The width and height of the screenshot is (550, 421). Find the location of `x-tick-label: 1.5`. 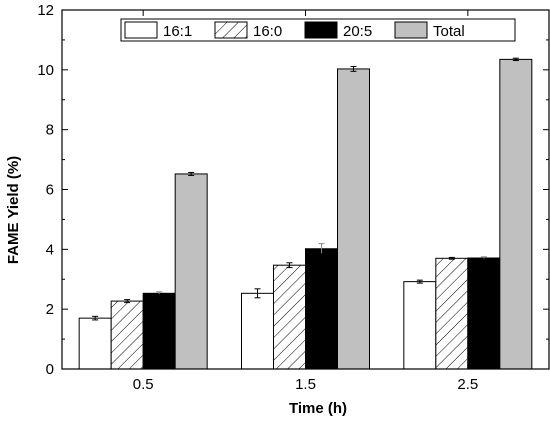

x-tick-label: 1.5 is located at coordinates (305, 384).